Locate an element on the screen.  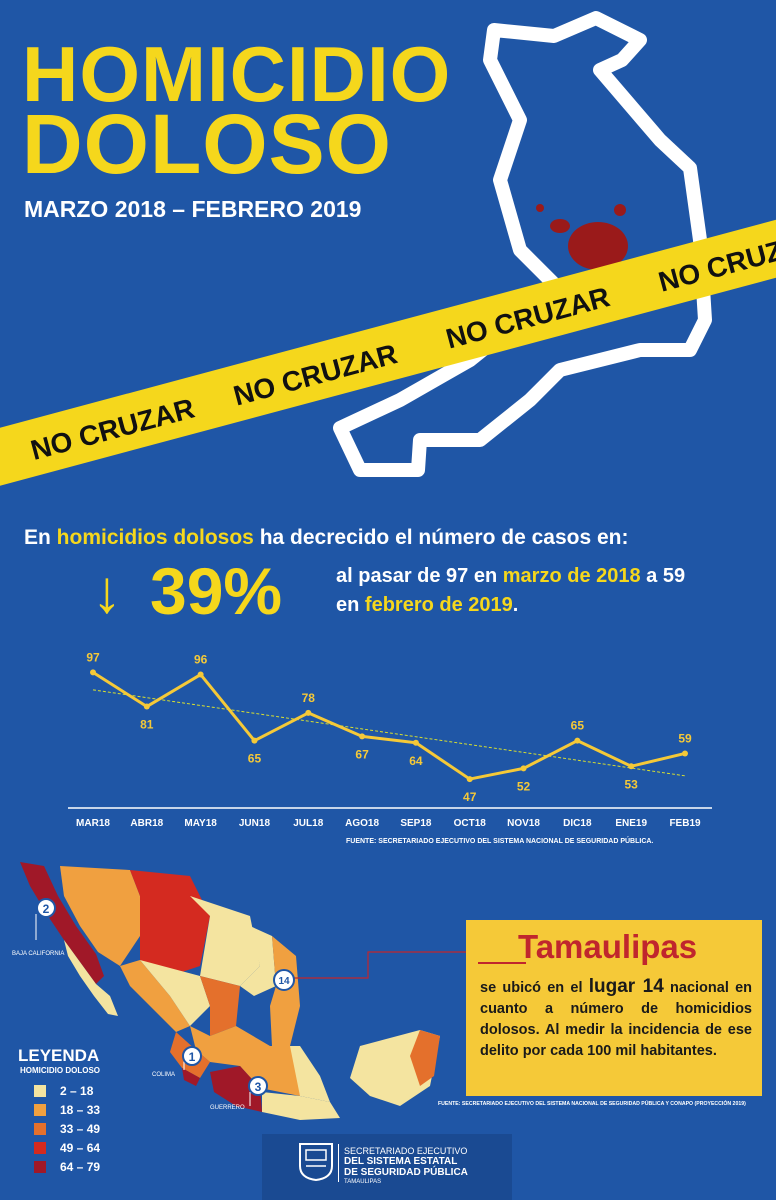
tamaulipas-infobox is located at coordinates (614, 1008).